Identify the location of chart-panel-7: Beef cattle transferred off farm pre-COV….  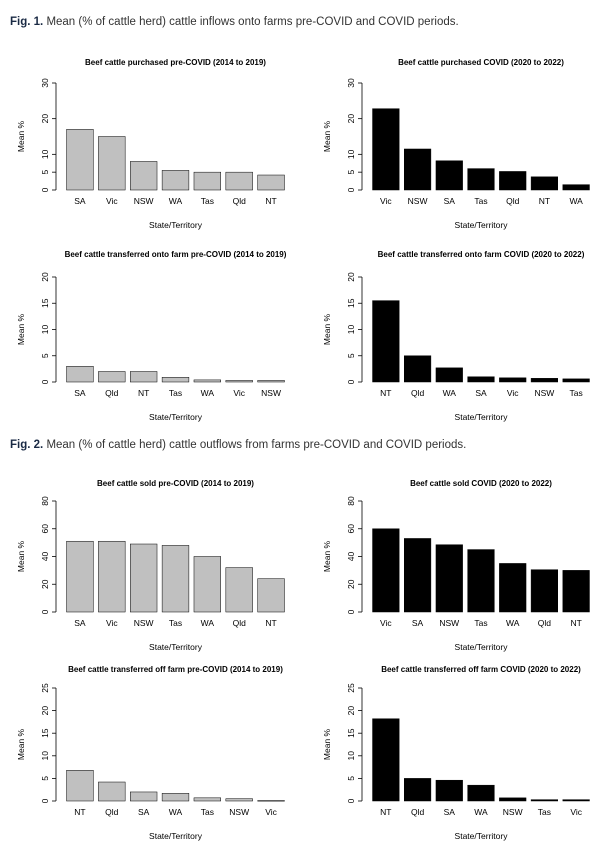
(150, 753).